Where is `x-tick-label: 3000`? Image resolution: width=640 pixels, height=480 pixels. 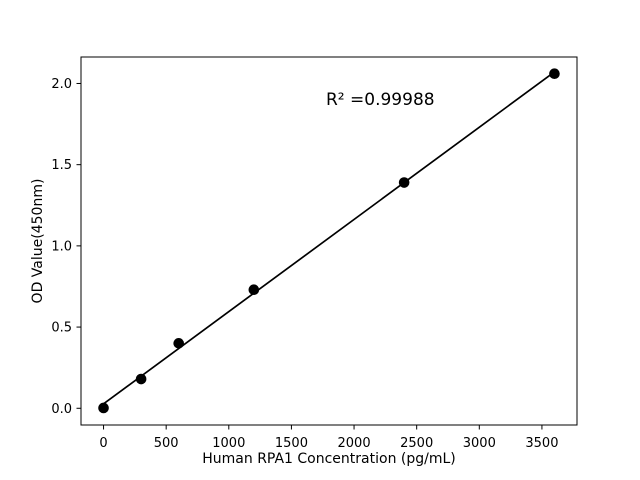 x-tick-label: 3000 is located at coordinates (479, 443).